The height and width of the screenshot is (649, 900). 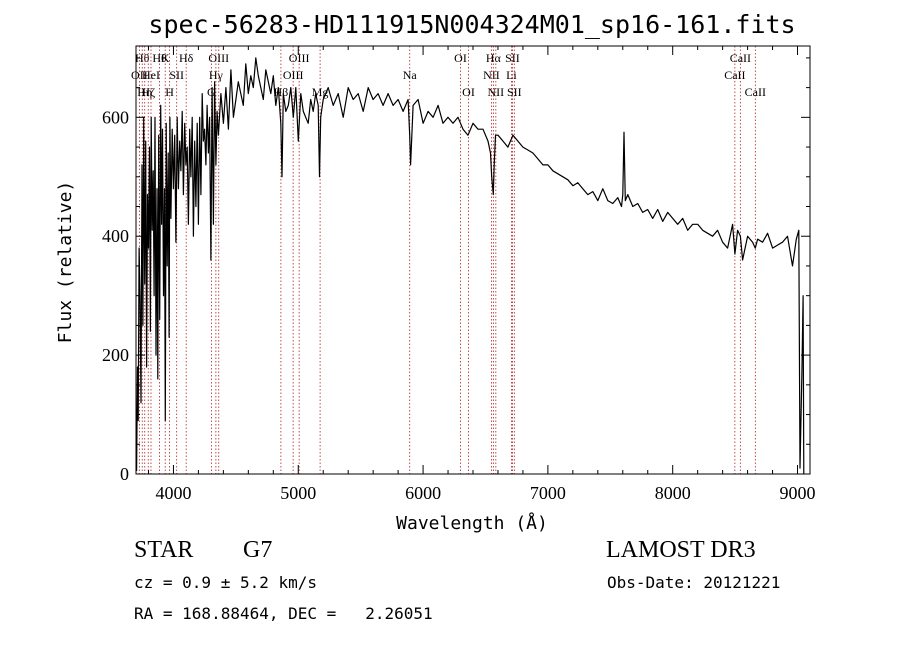 I want to click on y-axis-label: Flux (relative), so click(x=65, y=262).